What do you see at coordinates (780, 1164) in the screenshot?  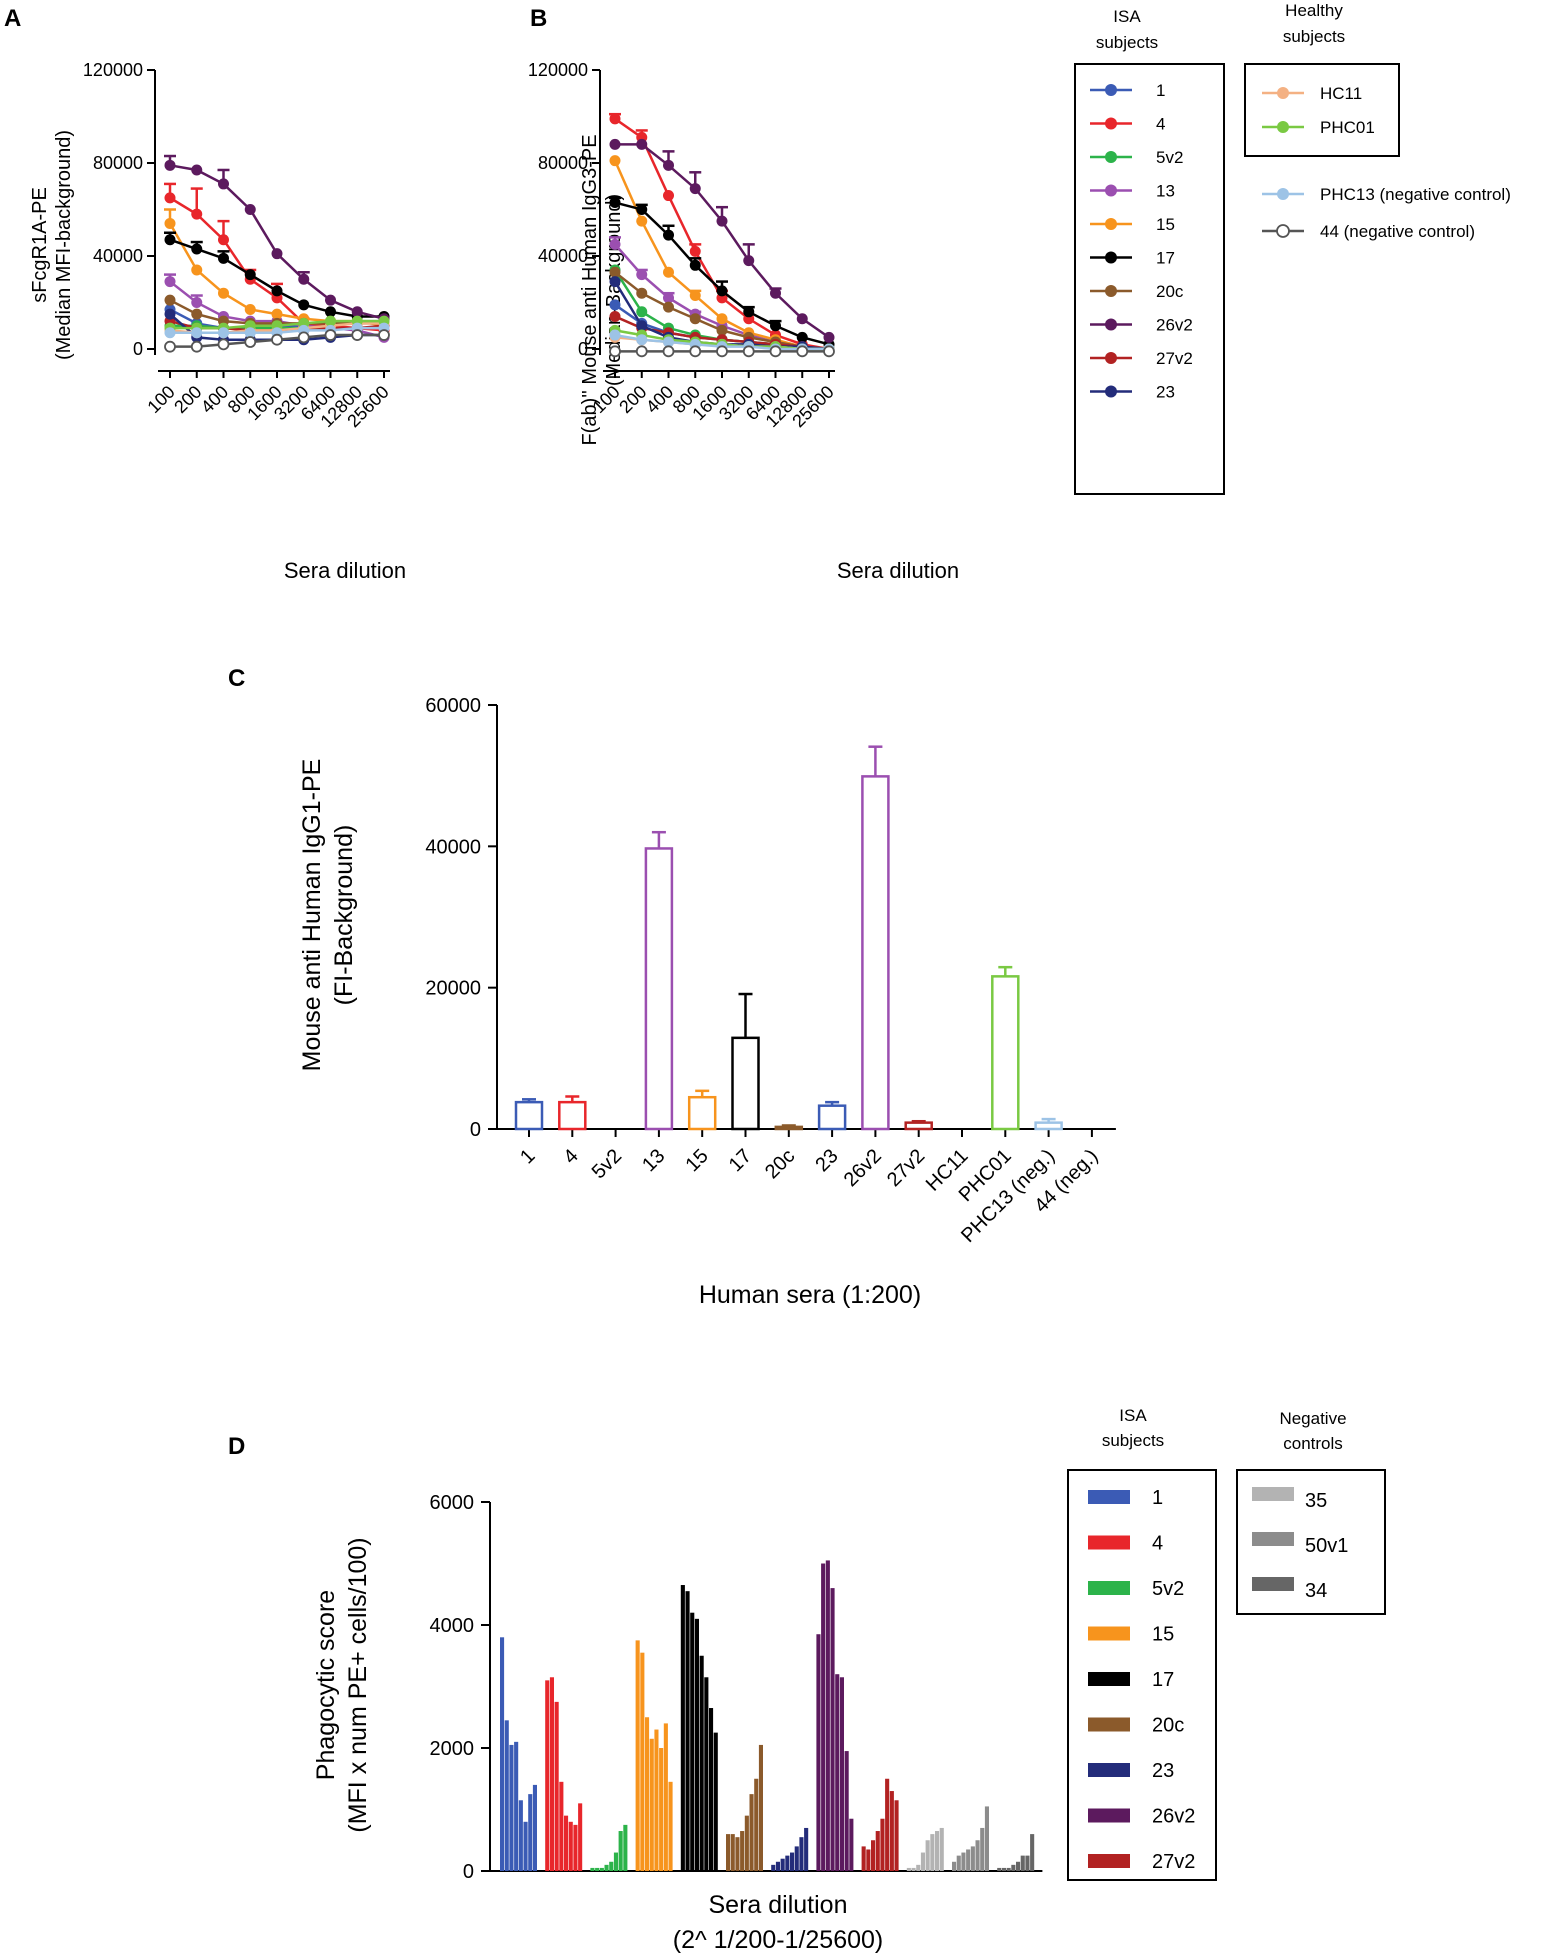 I see `panel-c-xtick-label: 20c` at bounding box center [780, 1164].